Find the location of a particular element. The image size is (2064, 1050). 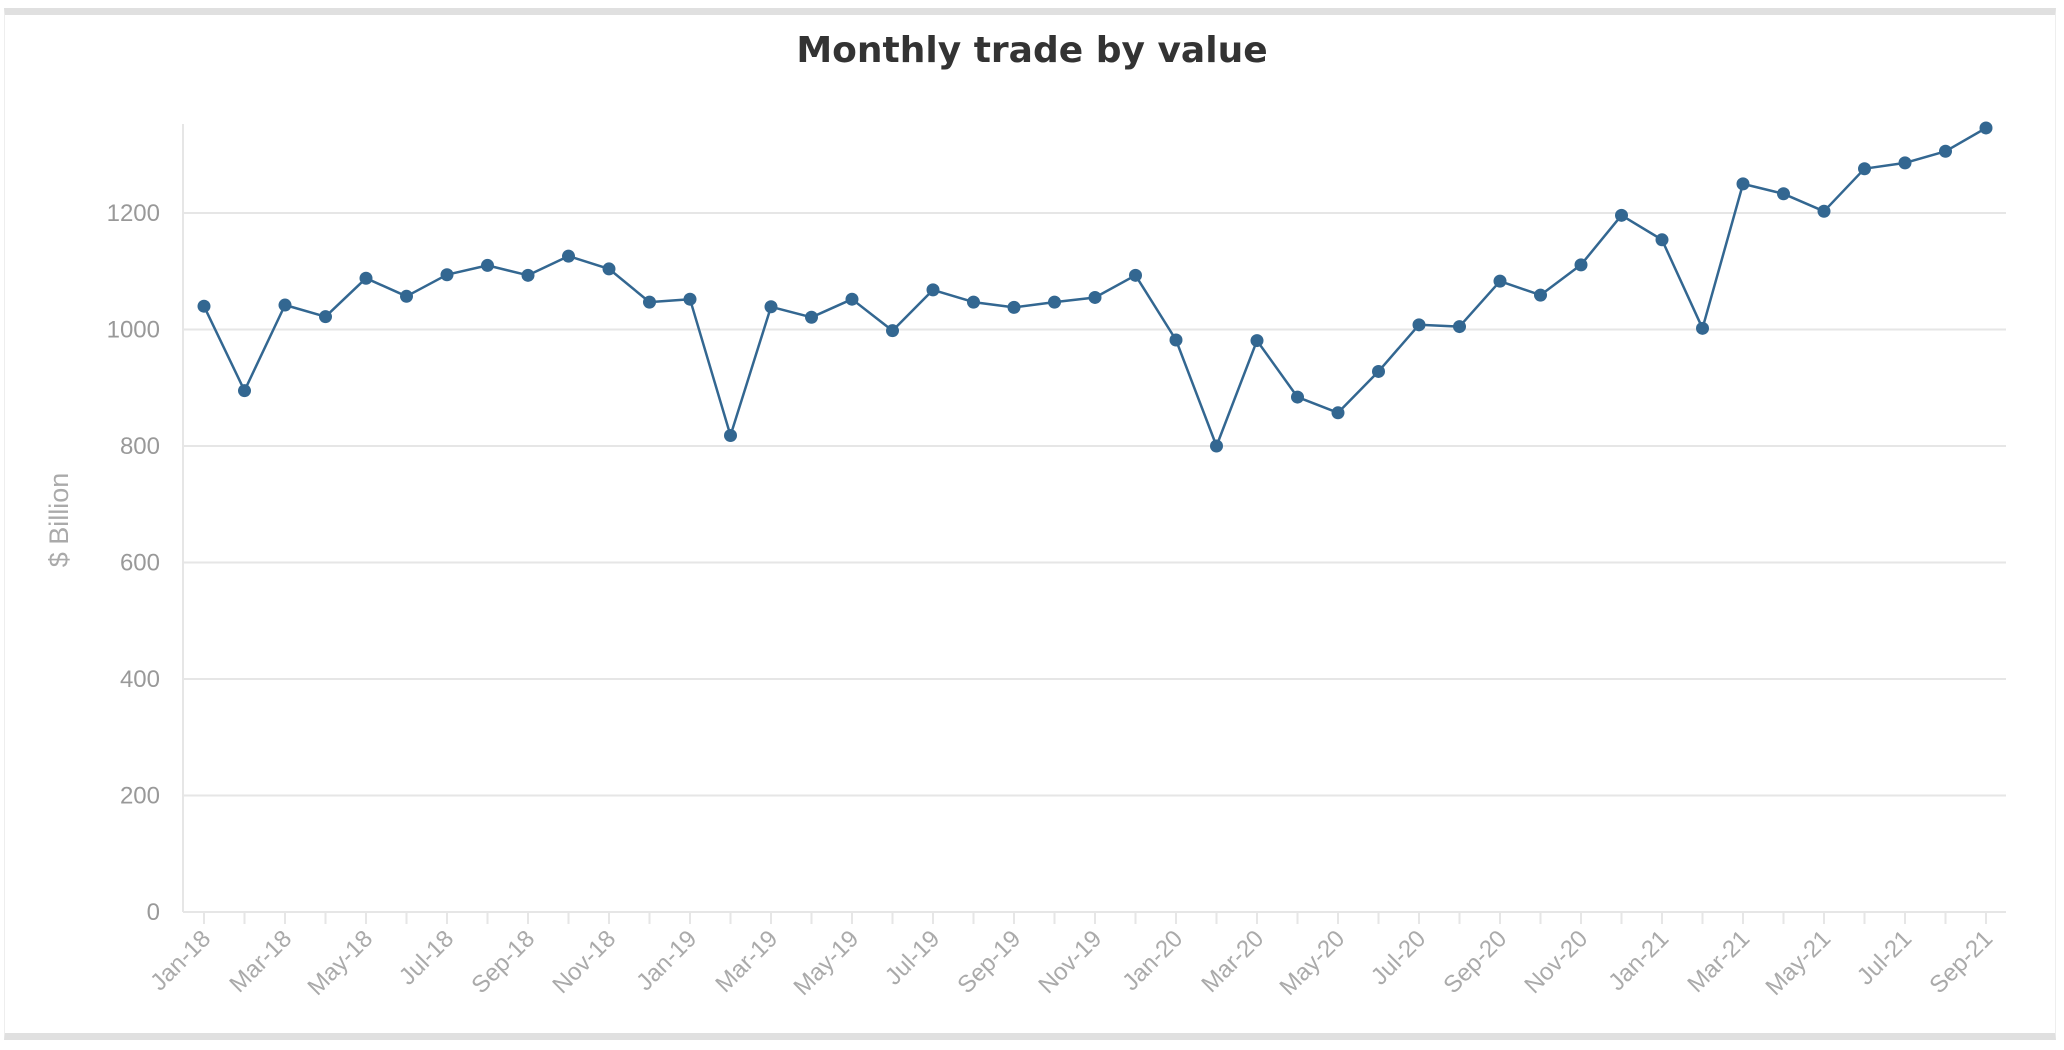

y-tick-400: 400 is located at coordinates (140, 679).